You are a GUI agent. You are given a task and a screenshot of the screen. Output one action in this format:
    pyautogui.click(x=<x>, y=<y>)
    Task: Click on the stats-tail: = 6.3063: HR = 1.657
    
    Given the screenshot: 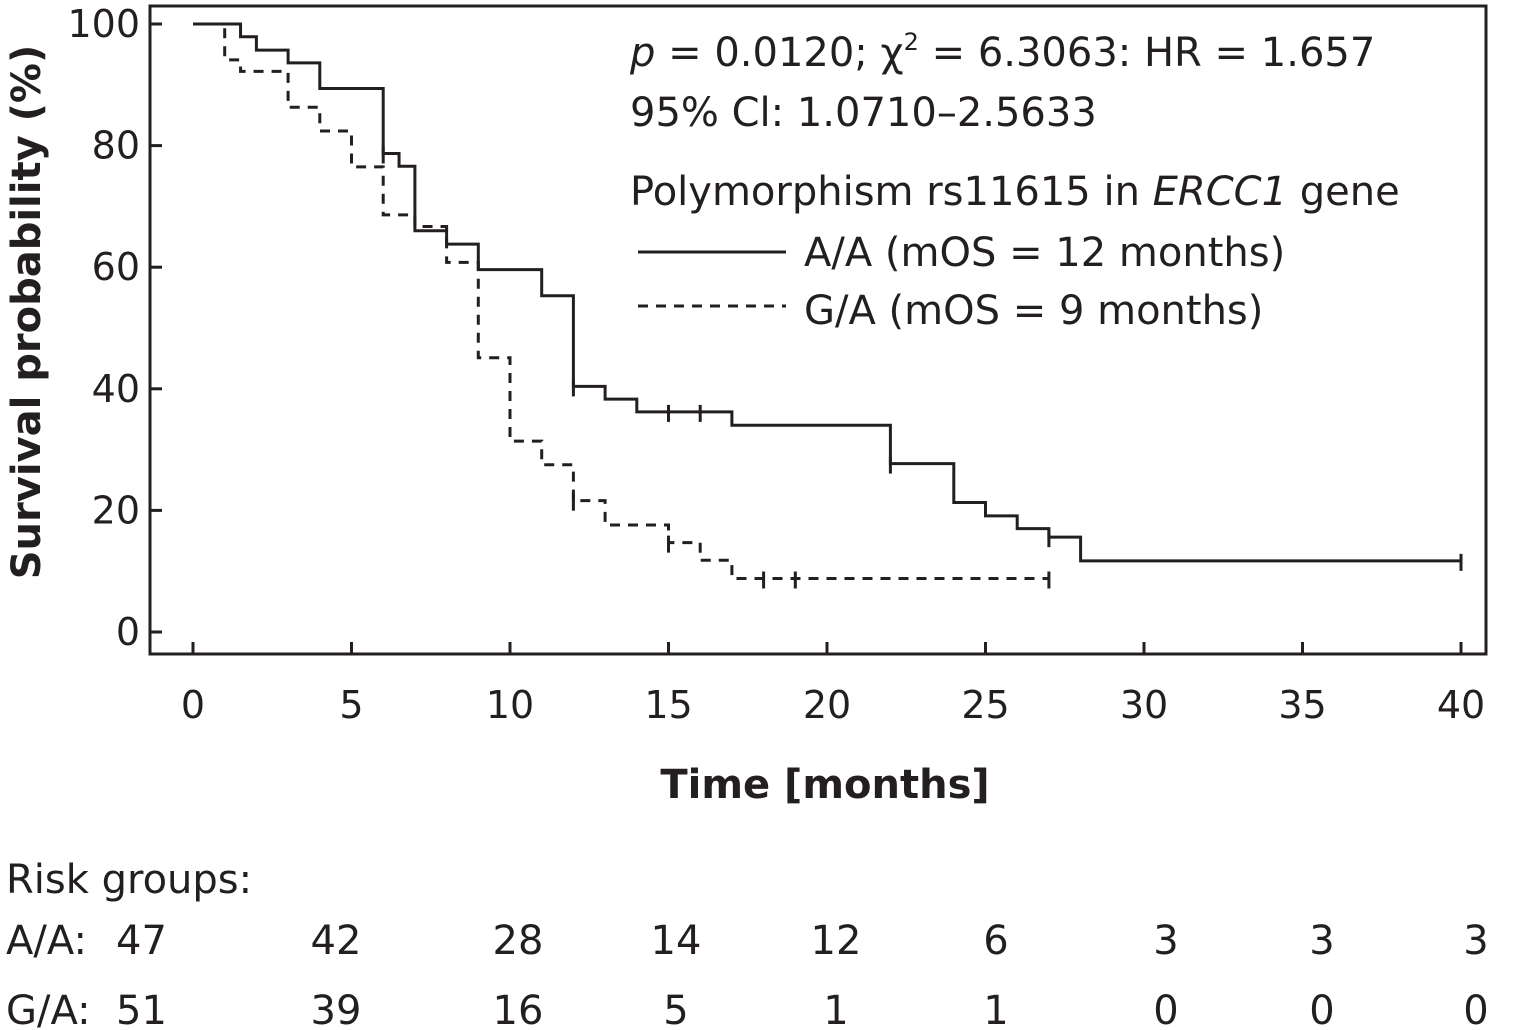 What is the action you would take?
    pyautogui.click(x=1147, y=53)
    